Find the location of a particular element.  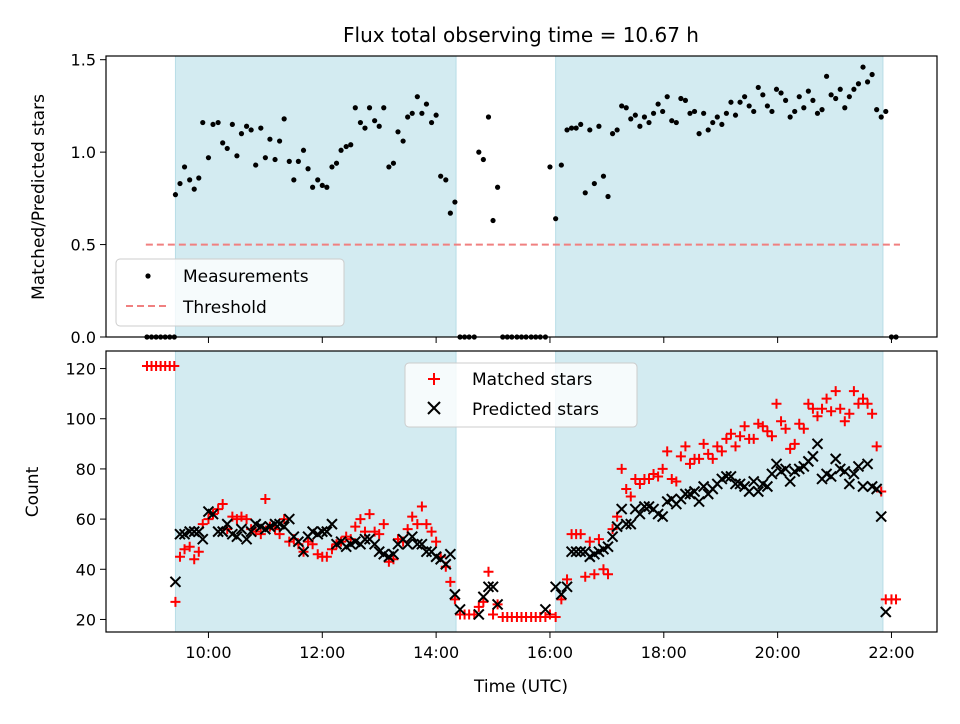

x-tick-label: 20:00 is located at coordinates (778, 652).